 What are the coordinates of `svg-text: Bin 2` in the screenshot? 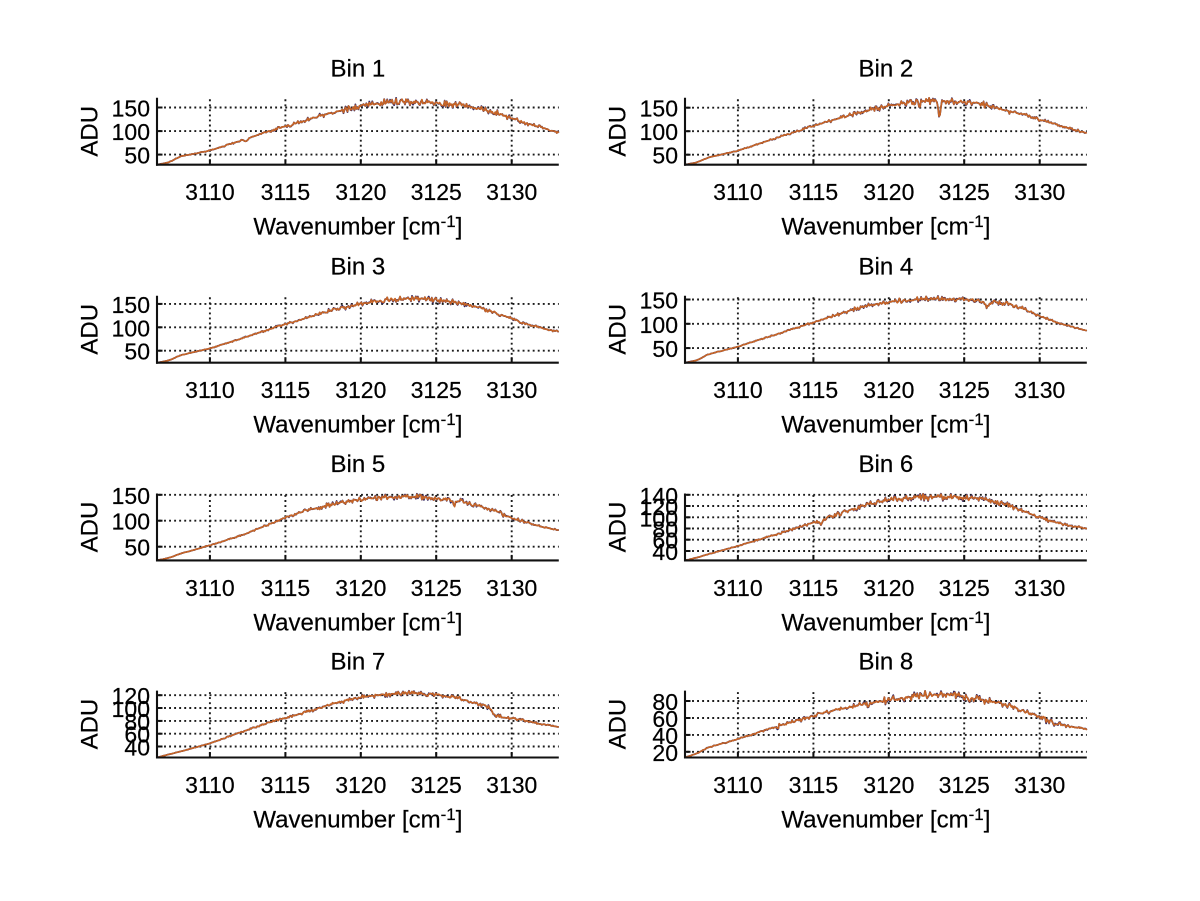 It's located at (886, 69).